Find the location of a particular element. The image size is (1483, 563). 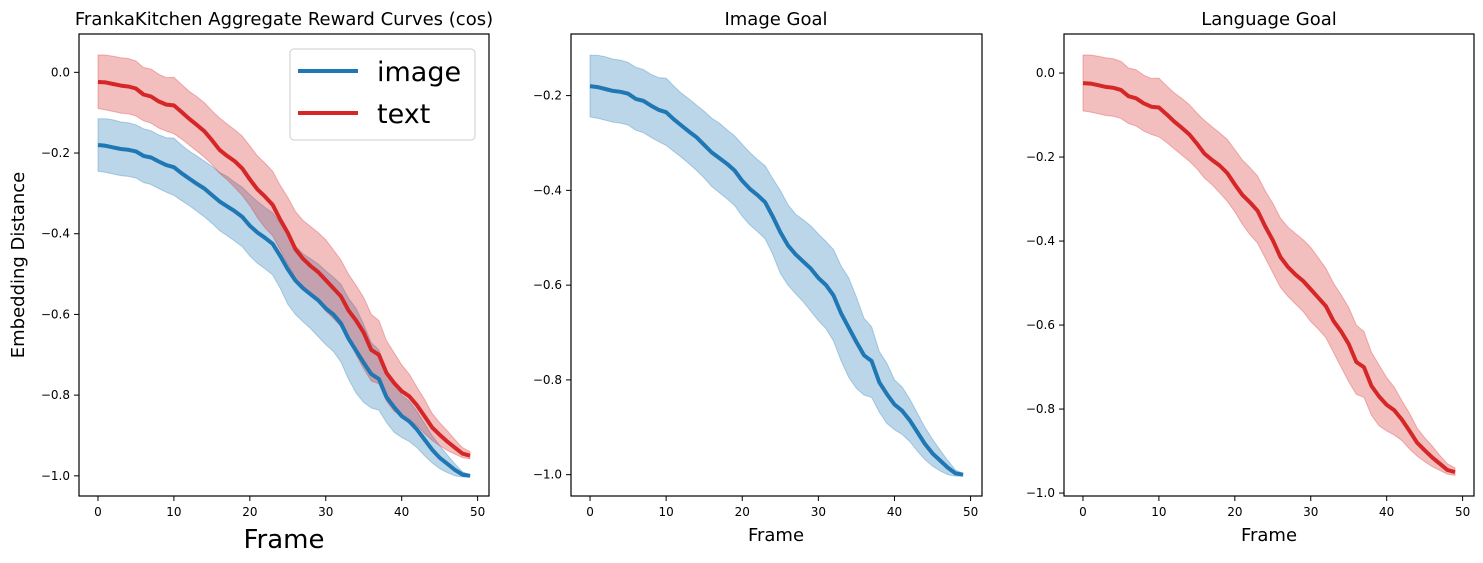

y-ticks: −0.2 −0.4 −0.6 −0.8 −1.0 is located at coordinates (552, 285).